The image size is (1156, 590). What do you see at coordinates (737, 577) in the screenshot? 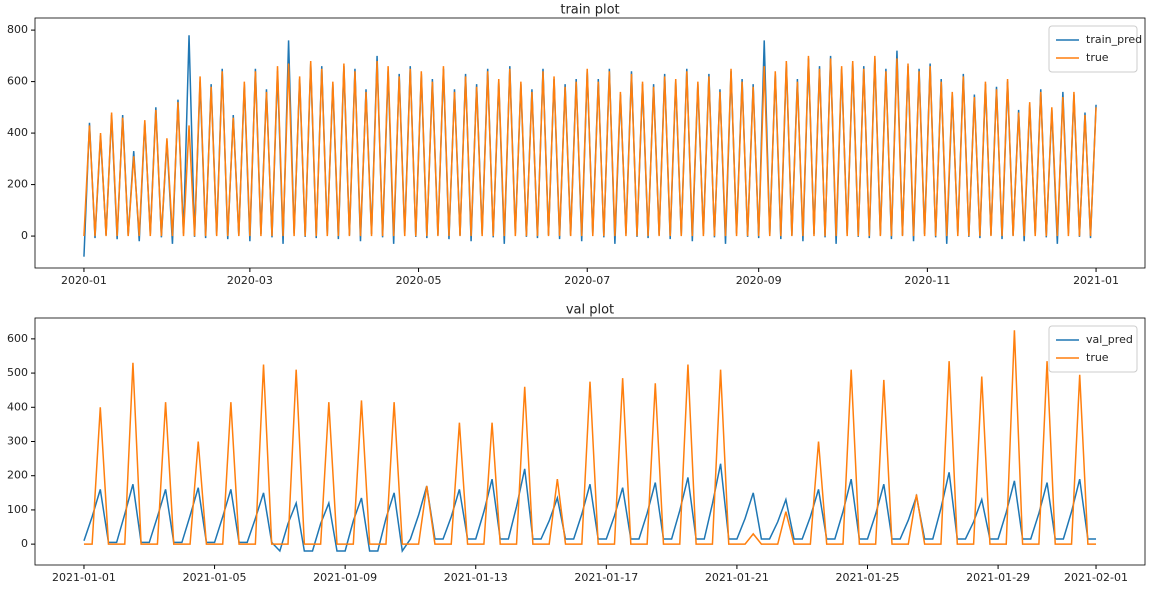
I see `x-tick-label: 2021-01-21` at bounding box center [737, 577].